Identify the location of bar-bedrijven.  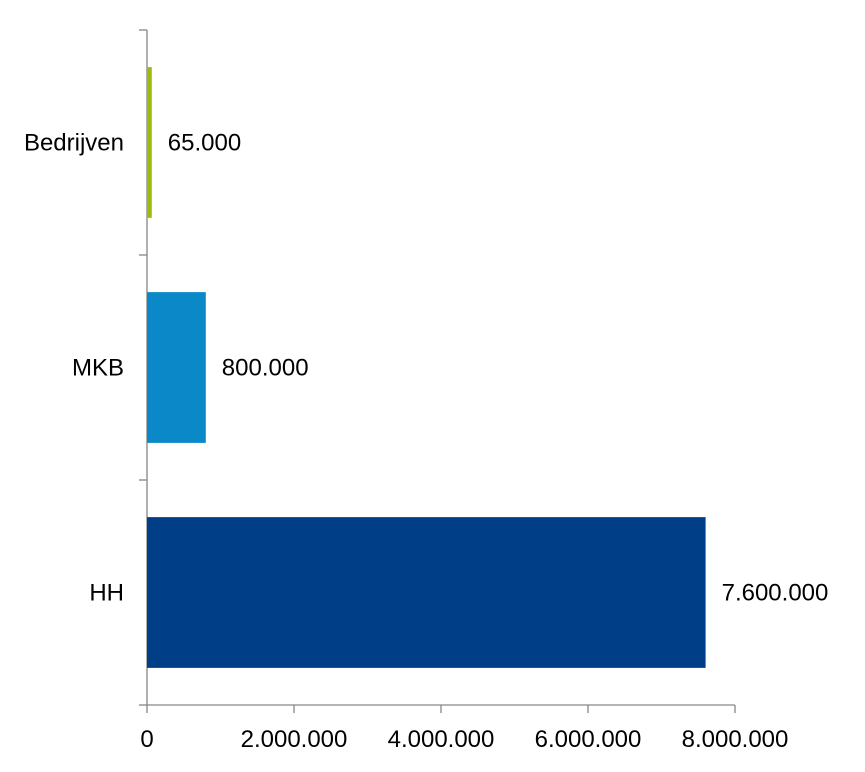
(149, 142).